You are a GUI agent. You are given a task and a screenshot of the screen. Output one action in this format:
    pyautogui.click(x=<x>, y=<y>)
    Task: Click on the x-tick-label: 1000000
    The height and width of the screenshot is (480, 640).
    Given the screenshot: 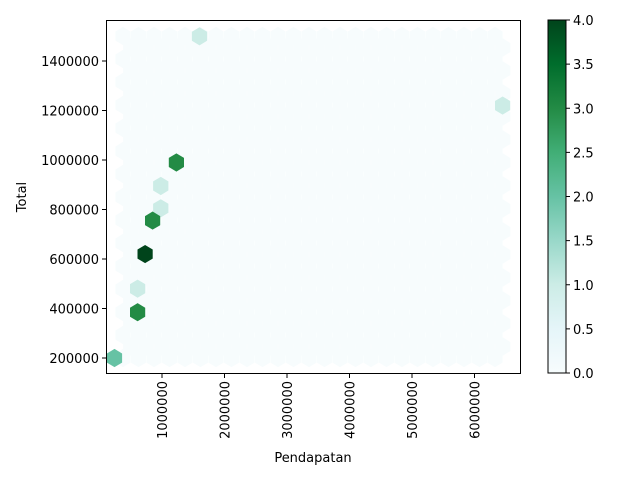 What is the action you would take?
    pyautogui.click(x=163, y=410)
    